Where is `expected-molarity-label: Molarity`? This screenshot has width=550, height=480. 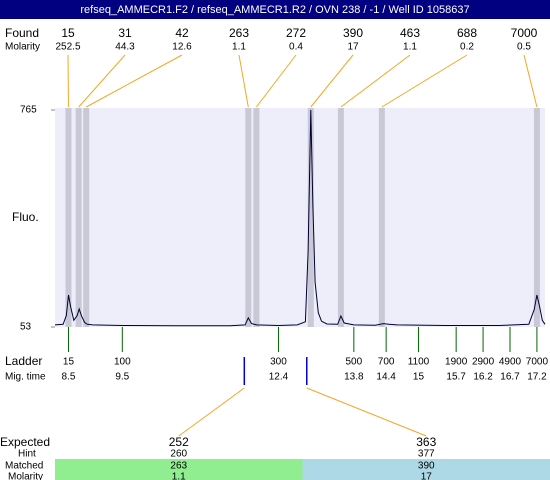 expected-molarity-label: Molarity is located at coordinates (25, 476).